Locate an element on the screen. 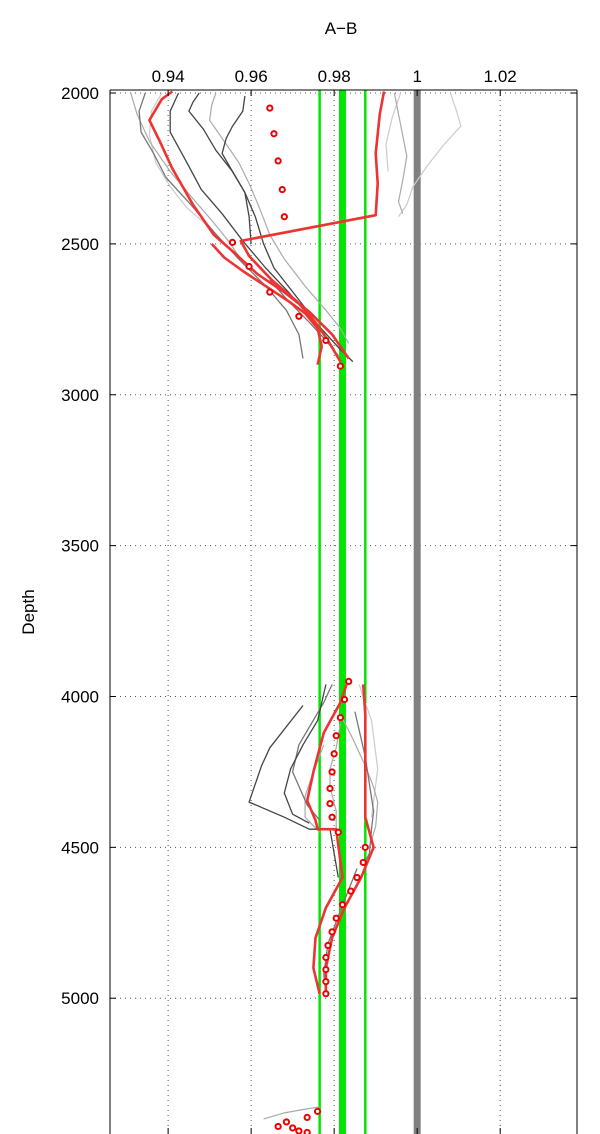  x-tick-label: 0.96 is located at coordinates (251, 76).